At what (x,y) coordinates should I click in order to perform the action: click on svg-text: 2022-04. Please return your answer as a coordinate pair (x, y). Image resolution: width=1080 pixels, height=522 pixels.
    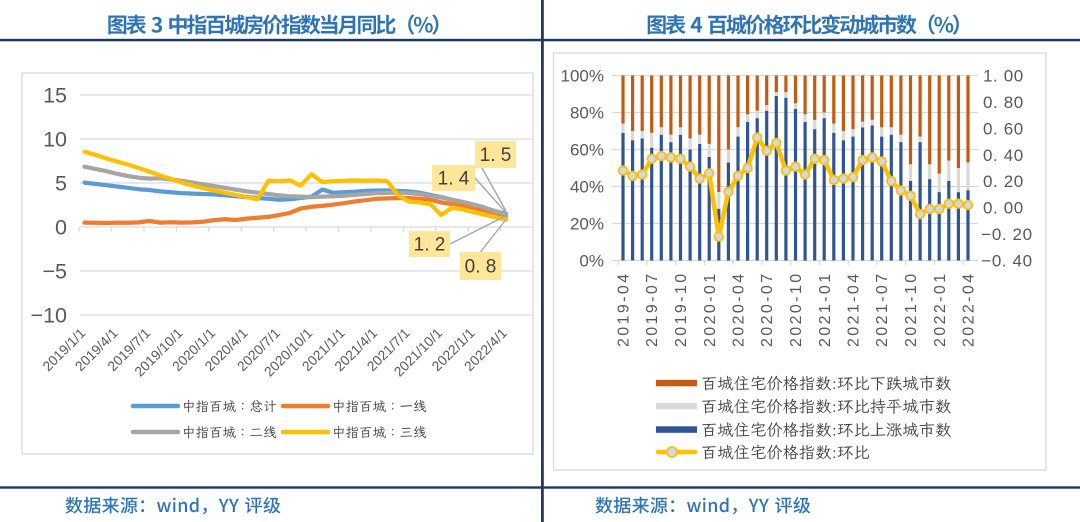
    Looking at the image, I should click on (969, 310).